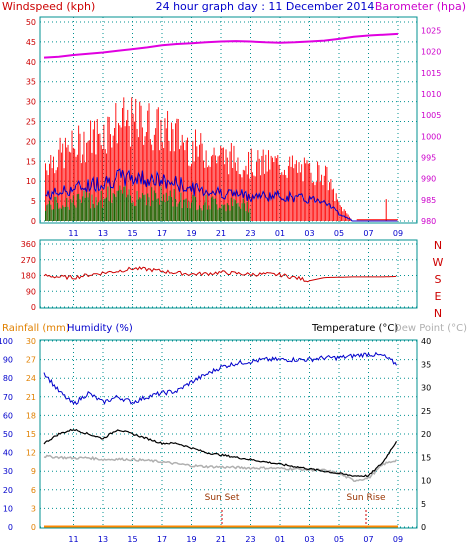 This screenshot has height=559, width=468. What do you see at coordinates (8, 453) in the screenshot?
I see `humidity-tick-label: 40` at bounding box center [8, 453].